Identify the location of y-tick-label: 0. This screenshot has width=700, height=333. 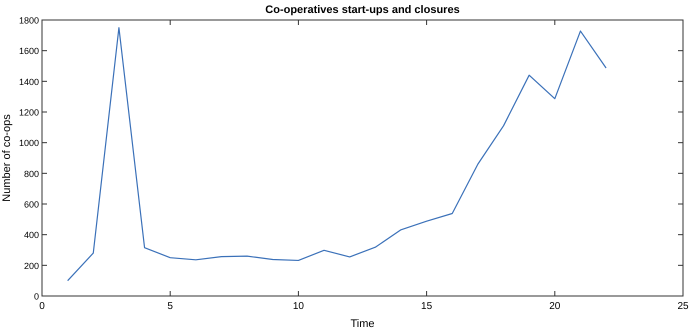
(36, 297).